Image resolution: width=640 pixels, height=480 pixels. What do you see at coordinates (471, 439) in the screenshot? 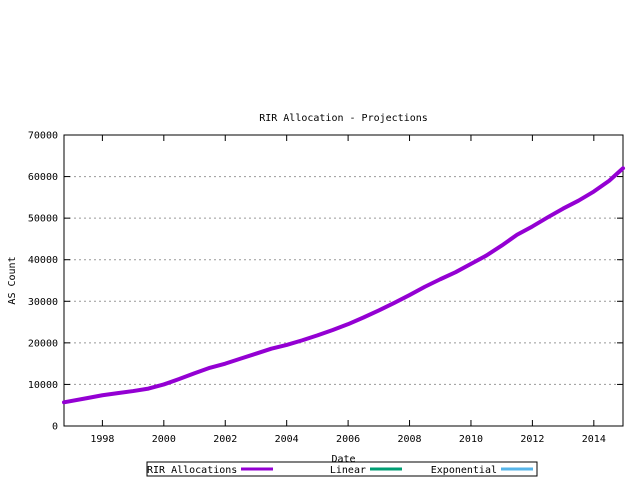
I see `x-tick-label: 2010` at bounding box center [471, 439].